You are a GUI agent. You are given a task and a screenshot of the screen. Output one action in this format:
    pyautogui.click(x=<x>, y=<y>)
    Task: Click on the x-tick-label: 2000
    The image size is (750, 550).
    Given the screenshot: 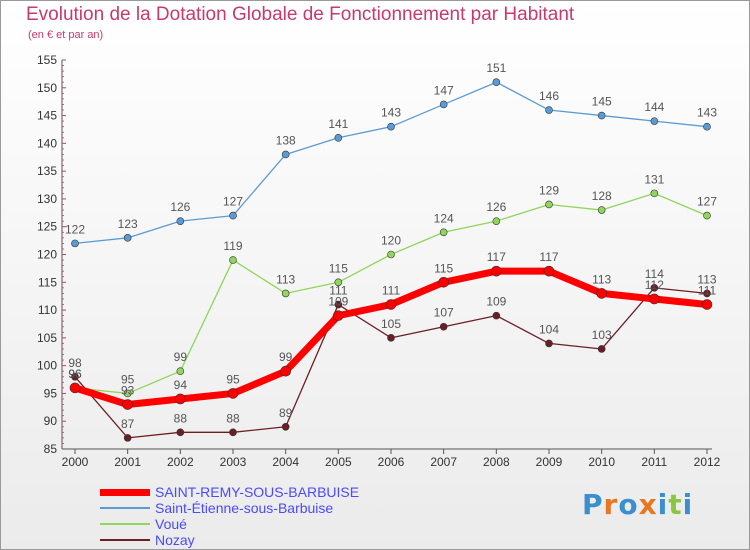 What is the action you would take?
    pyautogui.click(x=75, y=462)
    